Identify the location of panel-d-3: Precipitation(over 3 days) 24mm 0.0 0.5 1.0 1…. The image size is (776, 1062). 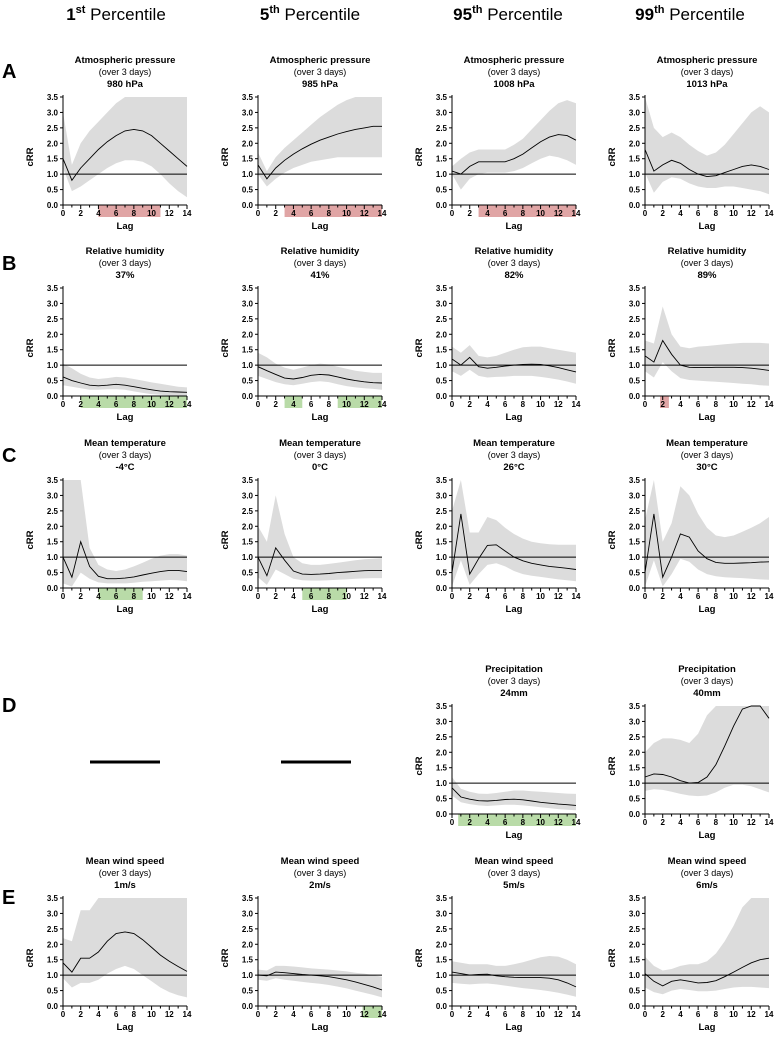
(497, 752).